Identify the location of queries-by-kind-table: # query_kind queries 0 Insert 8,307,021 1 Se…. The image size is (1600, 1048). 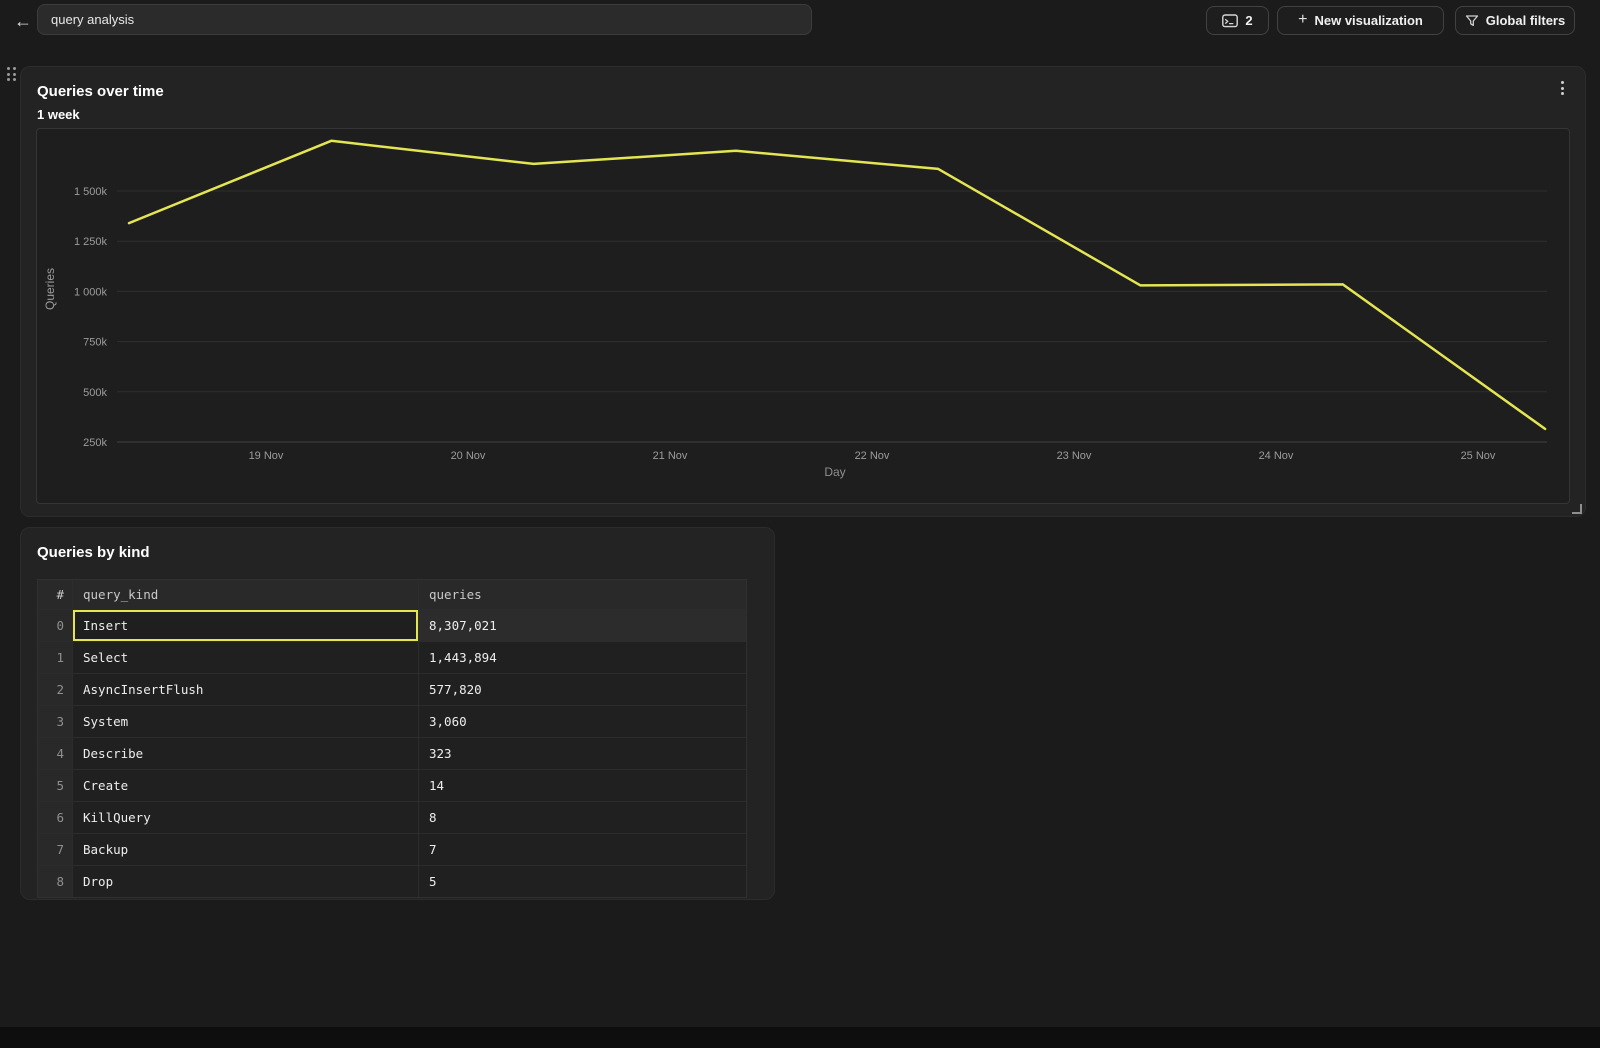
(392, 738).